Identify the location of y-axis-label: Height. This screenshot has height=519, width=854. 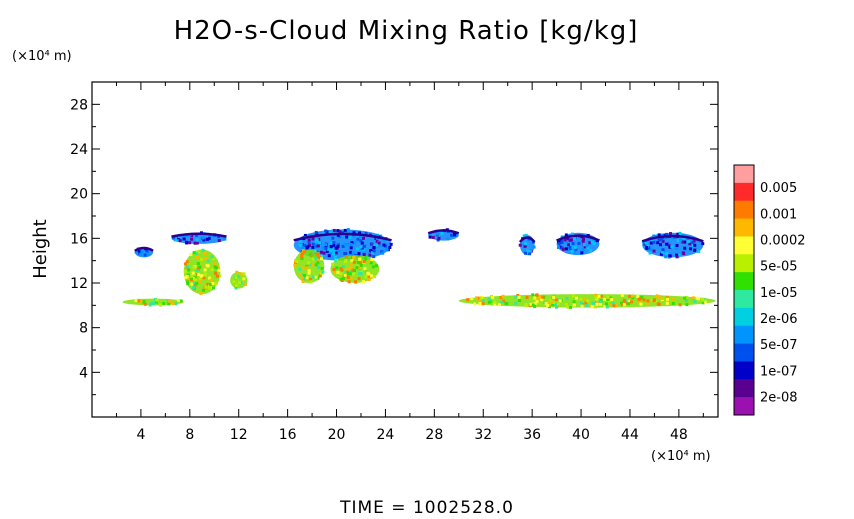
(40, 249).